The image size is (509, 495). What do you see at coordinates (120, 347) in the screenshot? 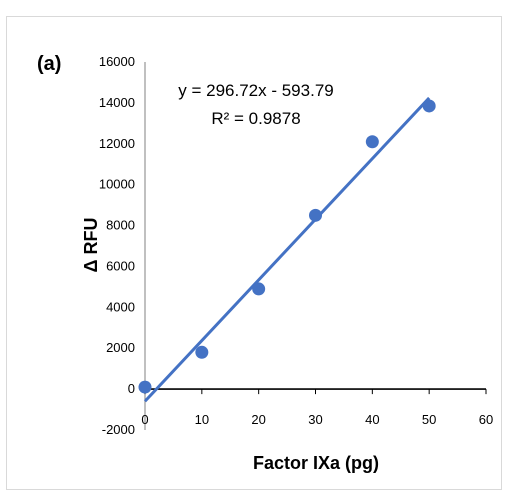
I see `y-tick-label: 2000` at bounding box center [120, 347].